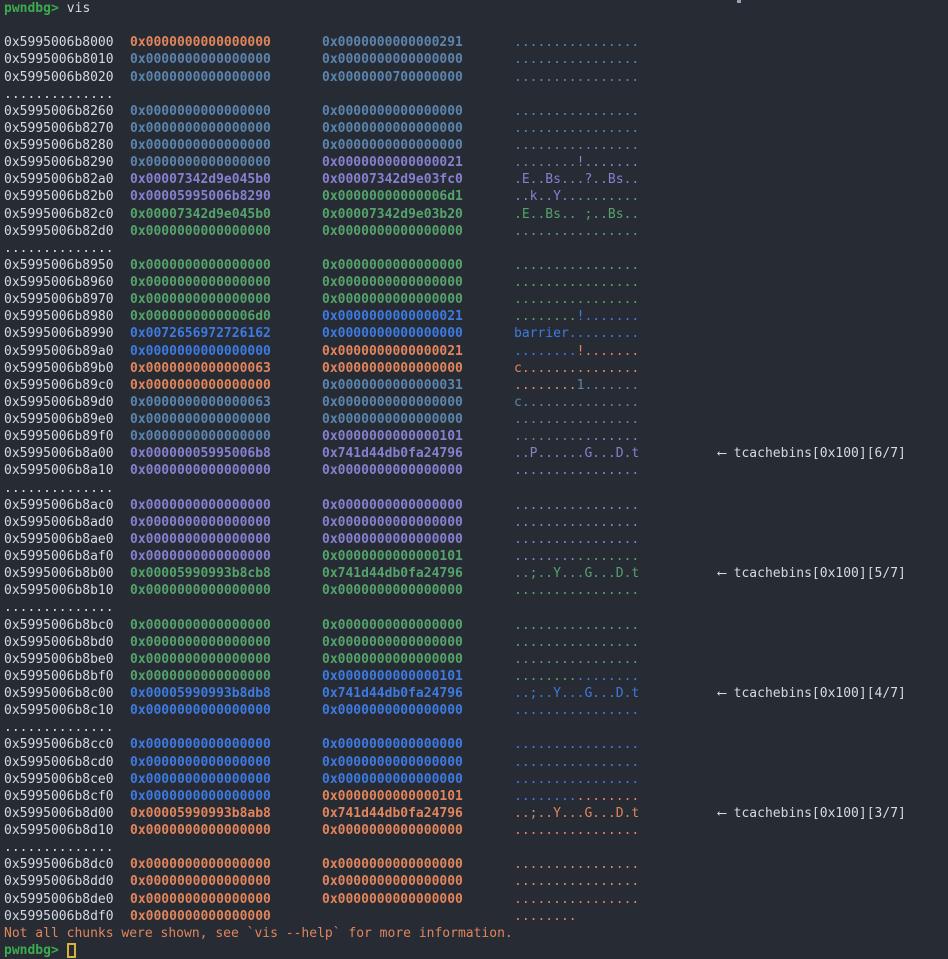  I want to click on hex-value: 0x00000000000006d0, so click(200, 317).